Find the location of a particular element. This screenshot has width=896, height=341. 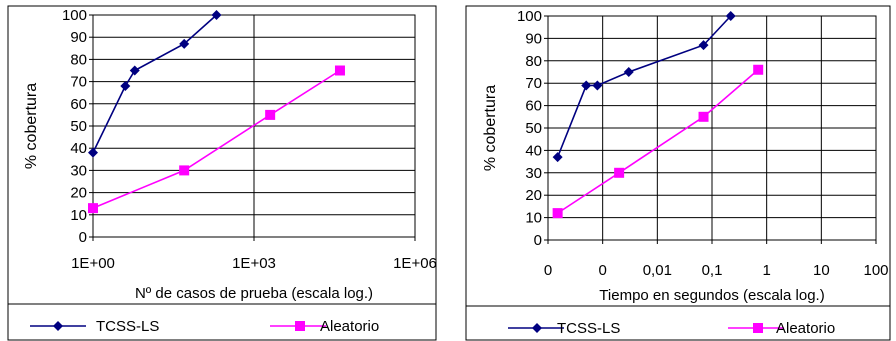

x-axis-label: Tiempo en segundos (escala log.) is located at coordinates (711, 295).